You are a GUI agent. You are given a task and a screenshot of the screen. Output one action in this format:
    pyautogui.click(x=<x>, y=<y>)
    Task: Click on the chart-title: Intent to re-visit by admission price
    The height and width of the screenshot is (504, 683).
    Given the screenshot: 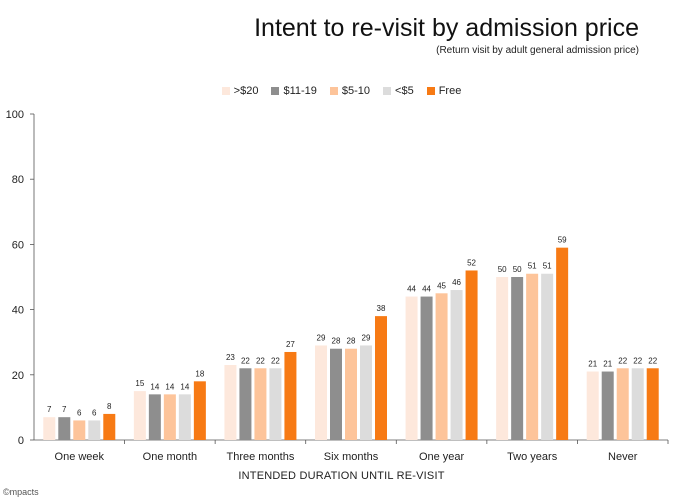 What is the action you would take?
    pyautogui.click(x=446, y=28)
    